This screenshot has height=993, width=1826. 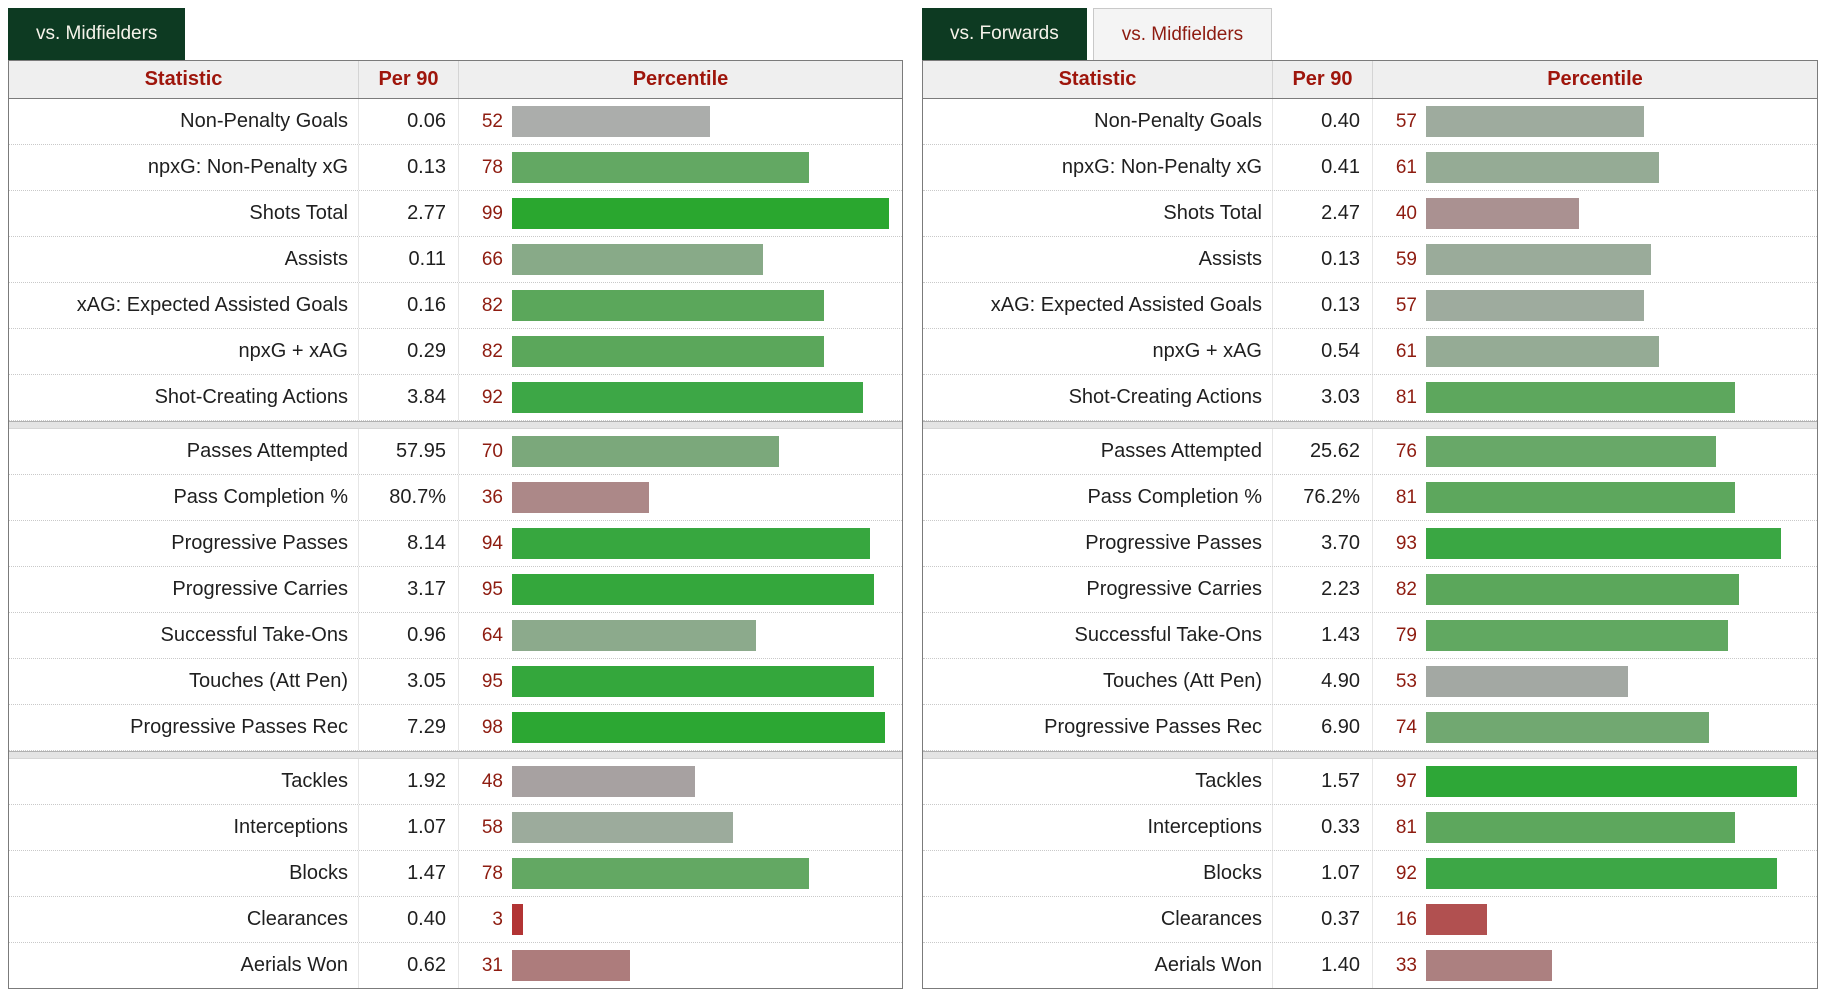 What do you see at coordinates (455, 260) in the screenshot?
I see `table-row: Assists 0.11 66` at bounding box center [455, 260].